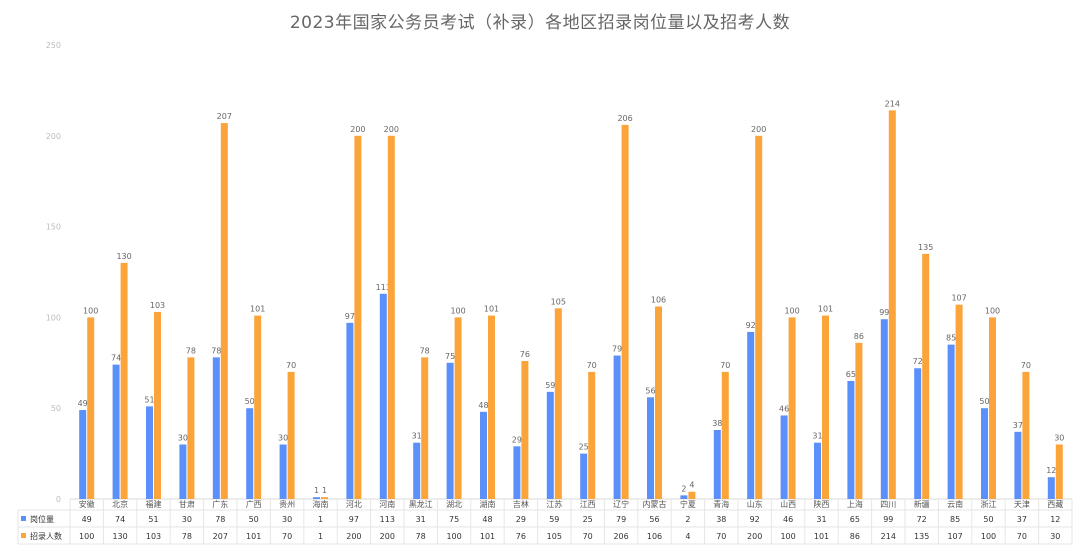 This screenshot has height=558, width=1080. I want to click on data-label: 59, so click(550, 385).